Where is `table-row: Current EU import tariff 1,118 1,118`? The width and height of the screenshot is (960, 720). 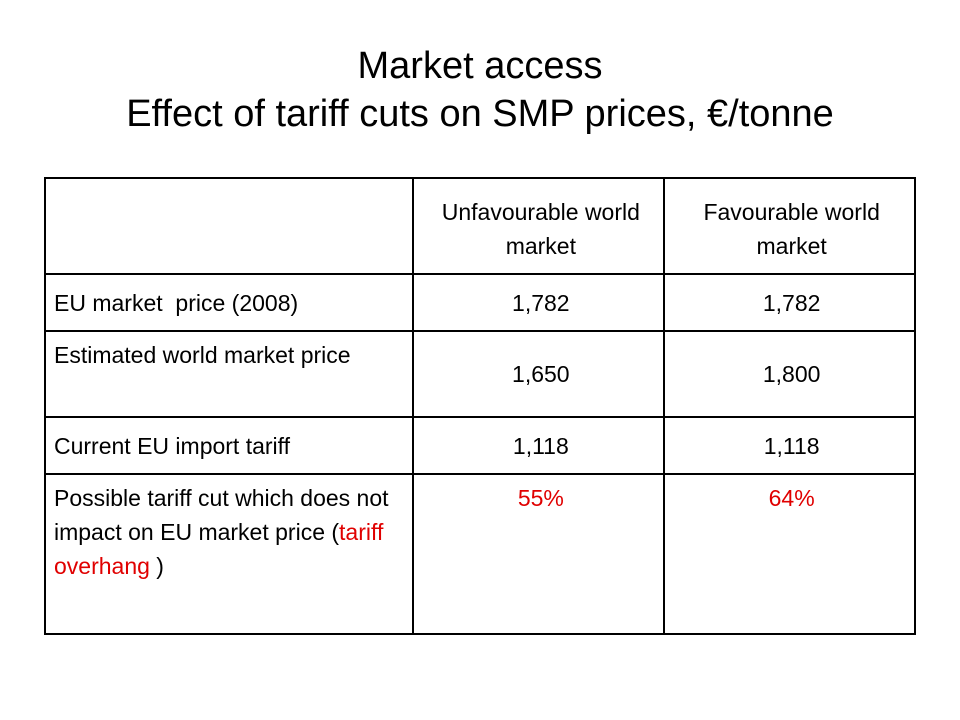 table-row: Current EU import tariff 1,118 1,118 is located at coordinates (479, 445).